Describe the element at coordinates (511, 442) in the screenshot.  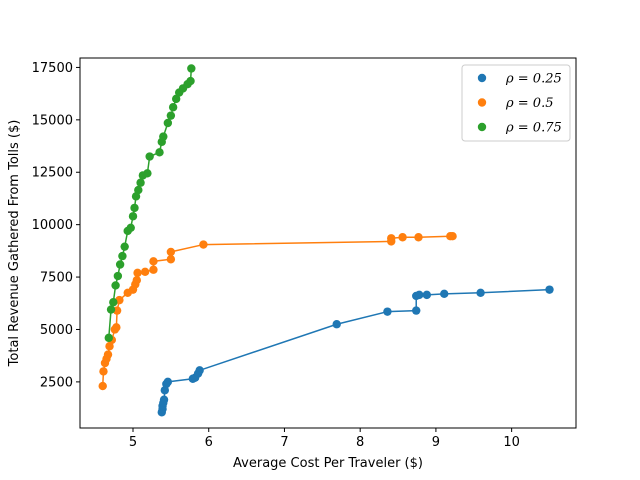
I see `x-tick-label: 10` at that location.